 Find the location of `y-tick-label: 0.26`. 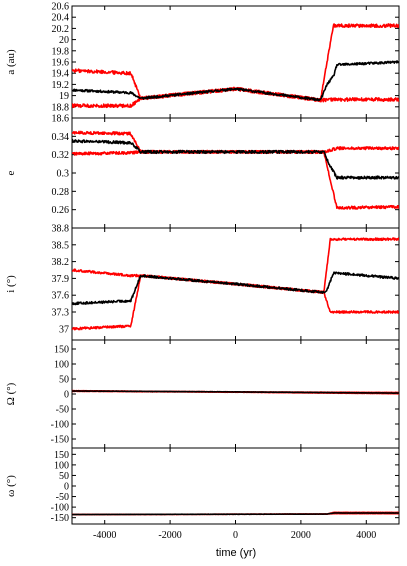

y-tick-label: 0.26 is located at coordinates (61, 210).